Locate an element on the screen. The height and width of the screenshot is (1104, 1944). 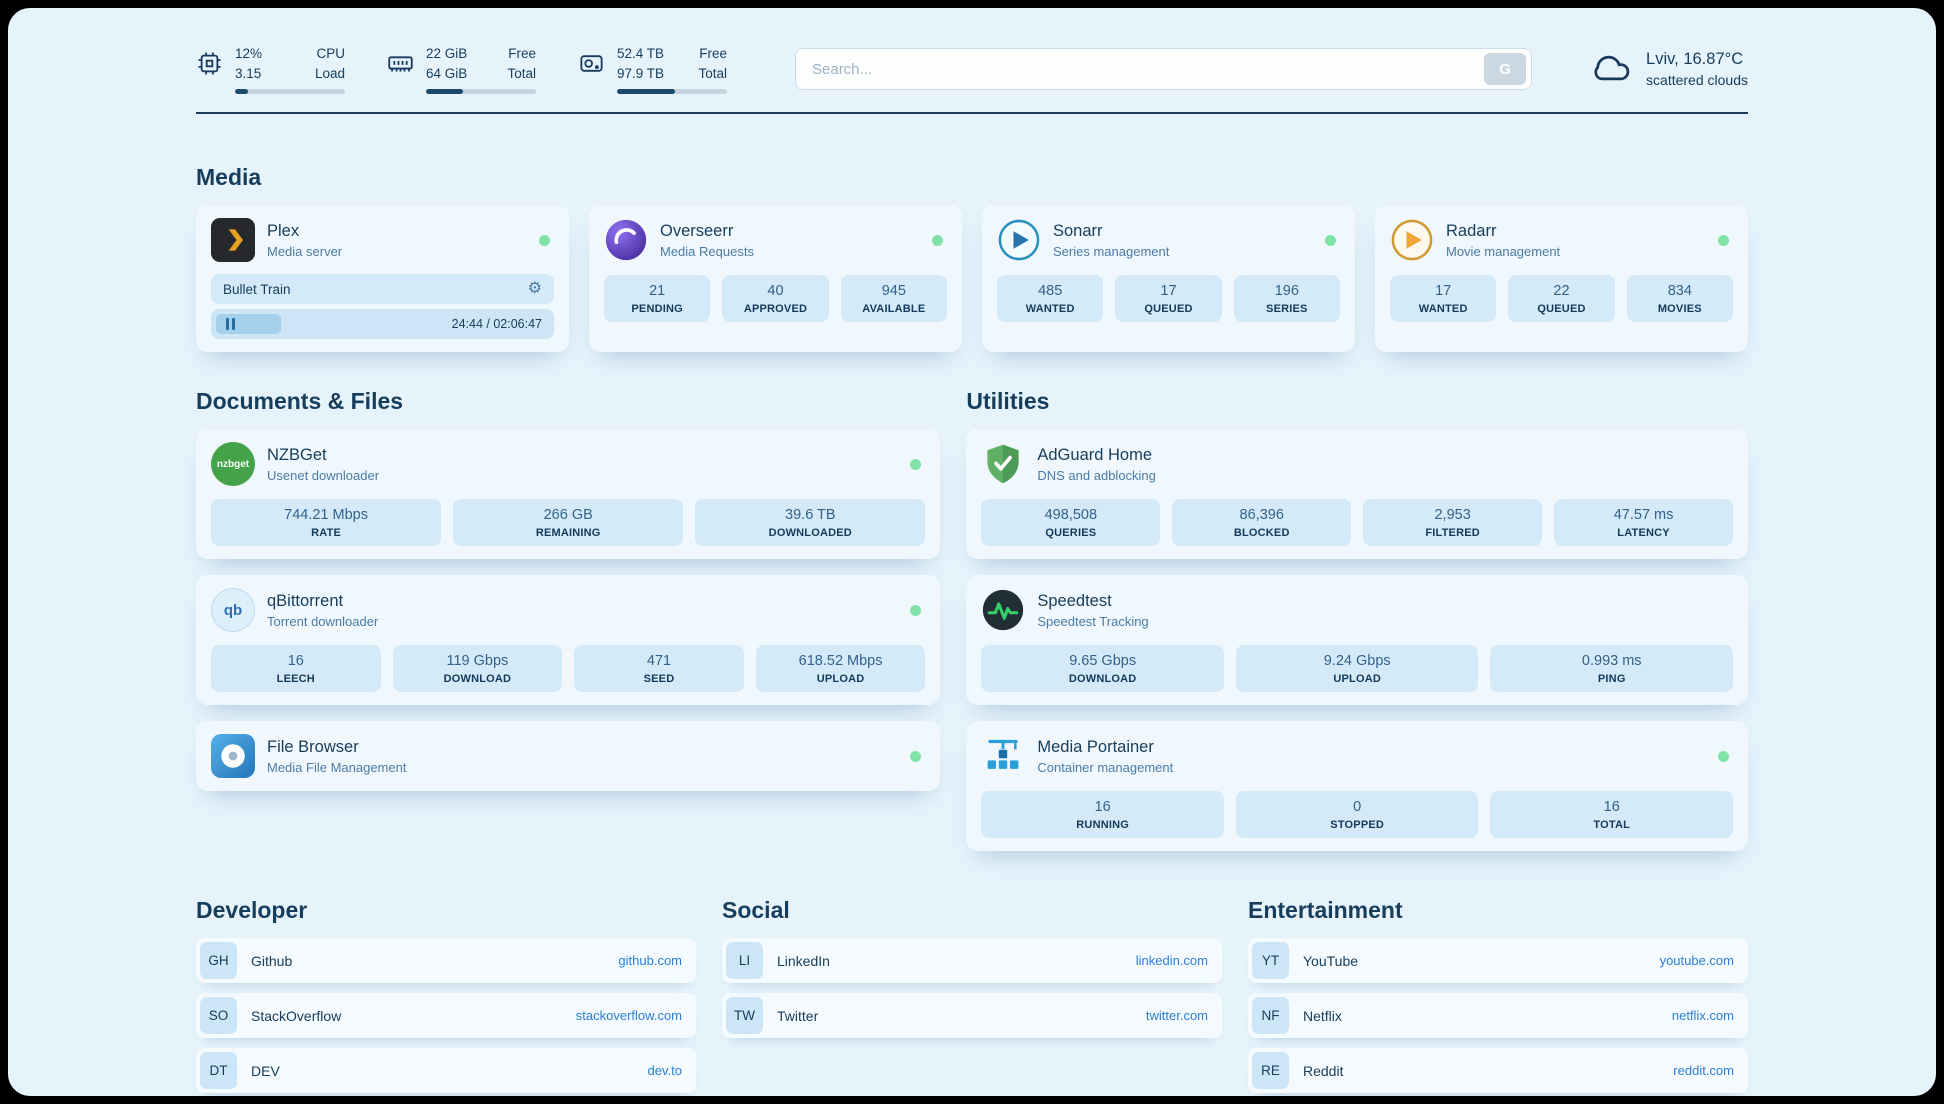
disk-progress-bar is located at coordinates (672, 92).